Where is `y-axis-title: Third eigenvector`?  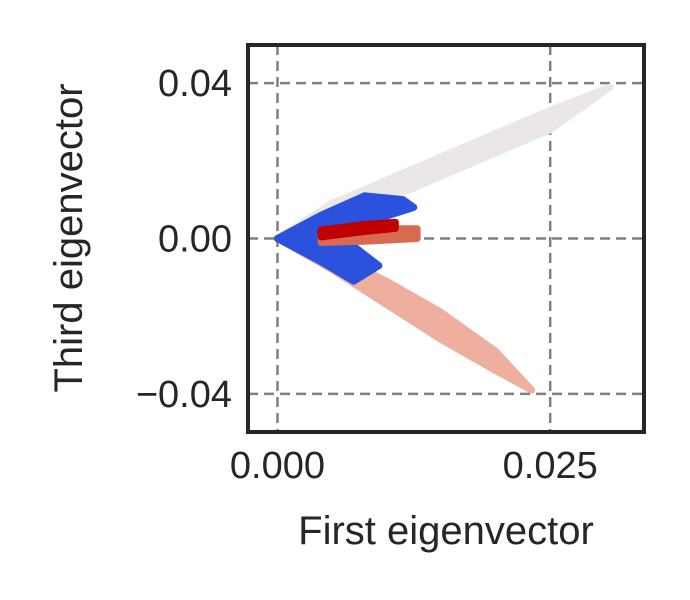 y-axis-title: Third eigenvector is located at coordinates (69, 237).